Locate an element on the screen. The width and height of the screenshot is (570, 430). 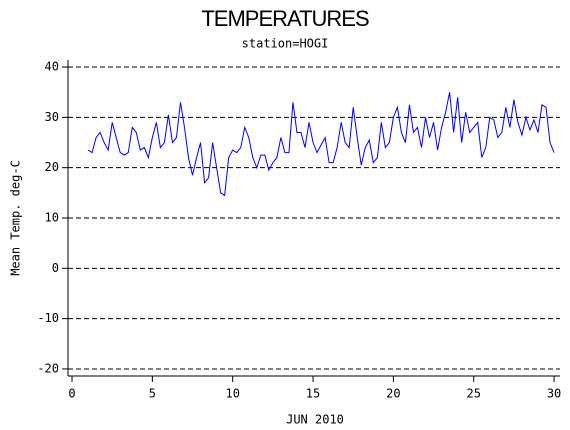
chart-title: TEMPERATURES is located at coordinates (285, 18).